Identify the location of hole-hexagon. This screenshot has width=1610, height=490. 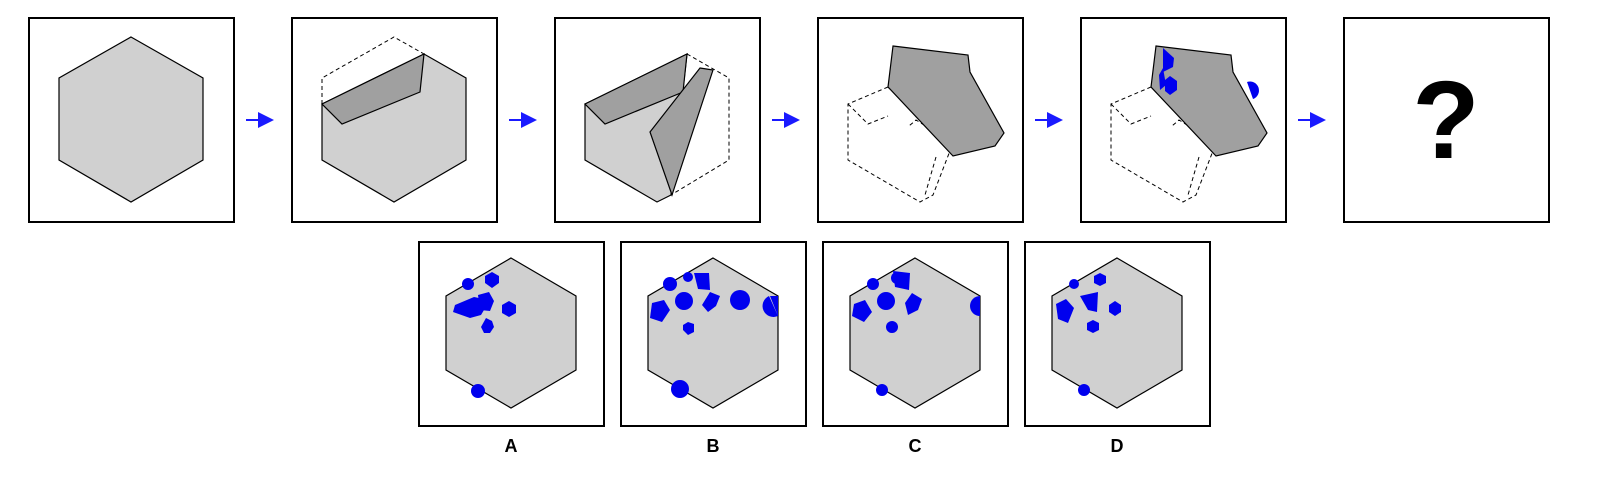
(1171, 85).